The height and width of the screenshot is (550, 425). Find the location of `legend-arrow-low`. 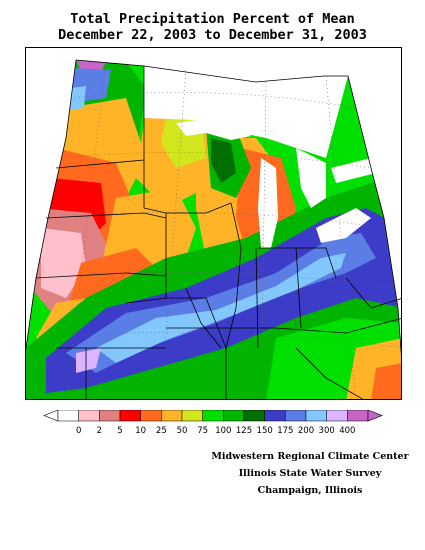

legend-arrow-low is located at coordinates (51, 415).